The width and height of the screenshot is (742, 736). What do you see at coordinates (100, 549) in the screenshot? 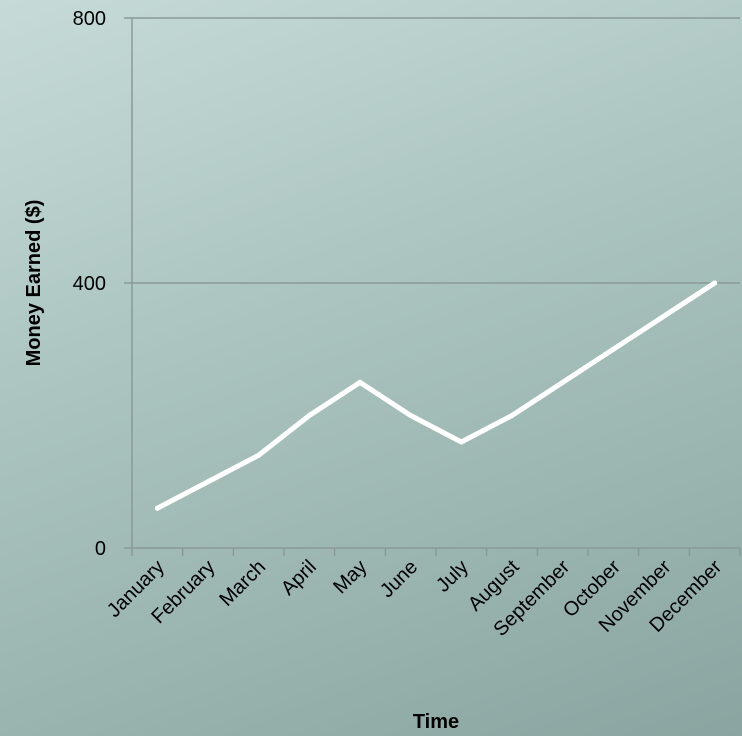
I see `y-tick-label: 0` at bounding box center [100, 549].